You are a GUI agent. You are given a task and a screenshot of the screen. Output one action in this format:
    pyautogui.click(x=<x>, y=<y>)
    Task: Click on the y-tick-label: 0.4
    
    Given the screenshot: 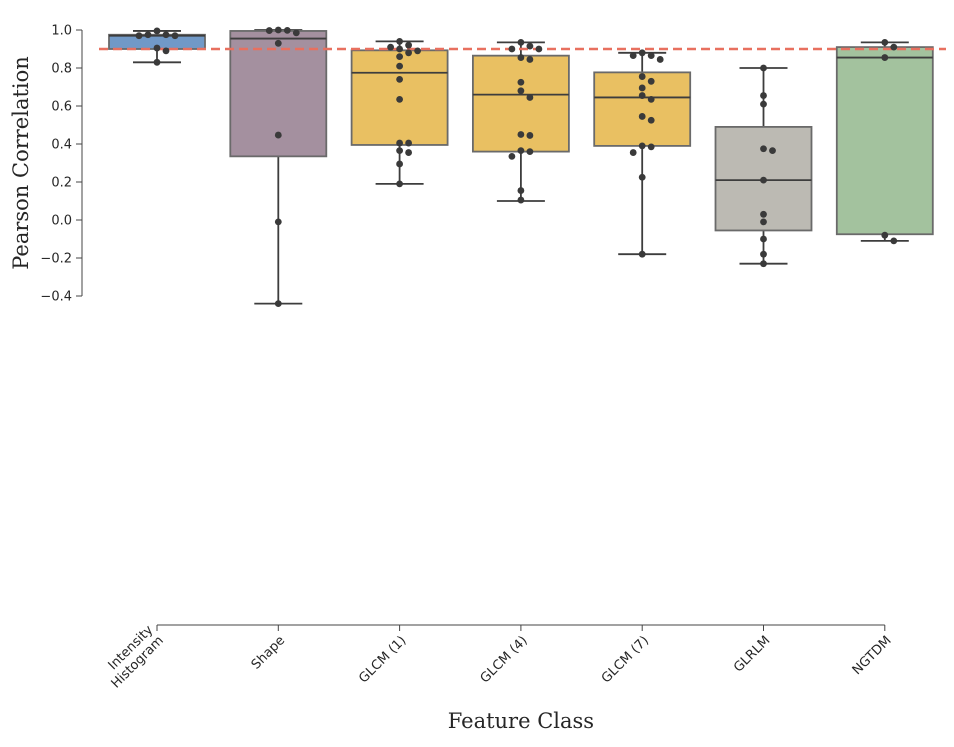 What is the action you would take?
    pyautogui.click(x=61, y=145)
    